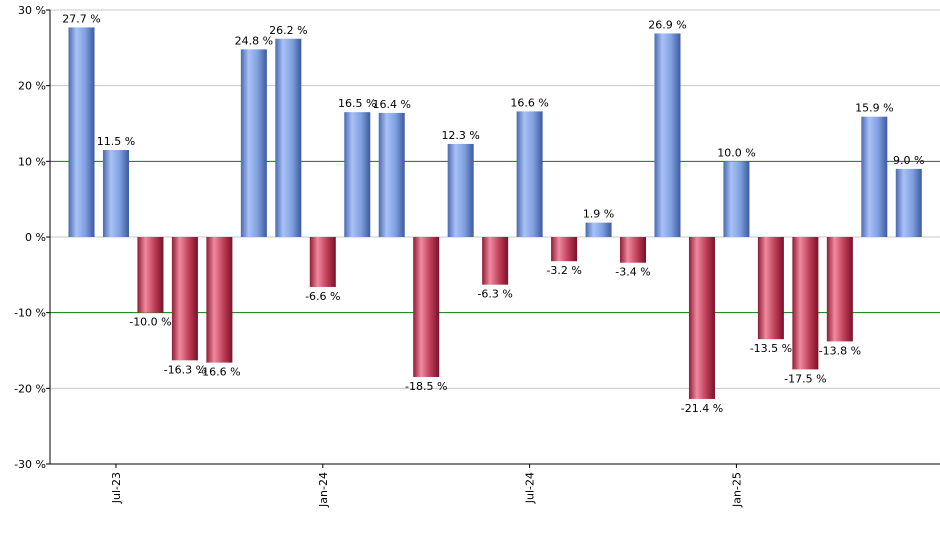  Describe the element at coordinates (667, 24) in the screenshot. I see `data-label: 26.9 %` at that location.